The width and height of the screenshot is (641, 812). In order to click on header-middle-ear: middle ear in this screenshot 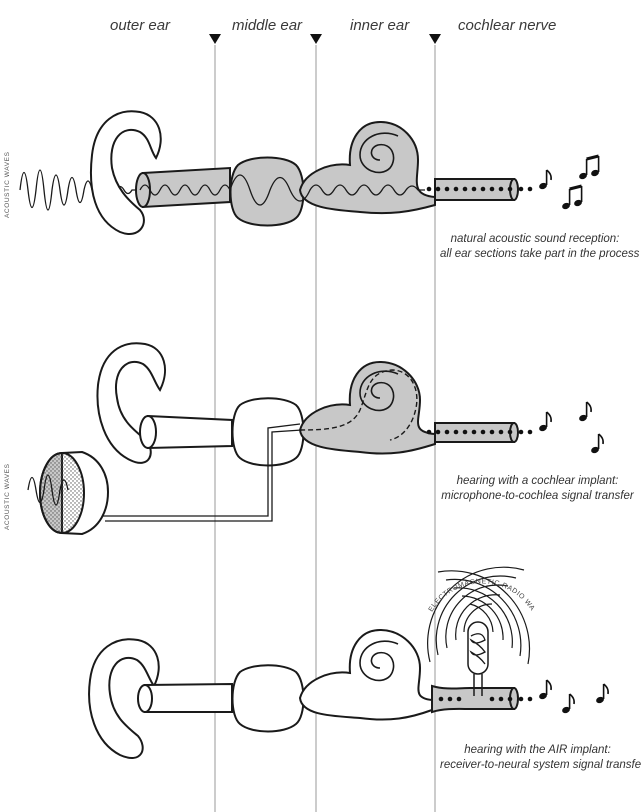, I will do `click(267, 25)`.